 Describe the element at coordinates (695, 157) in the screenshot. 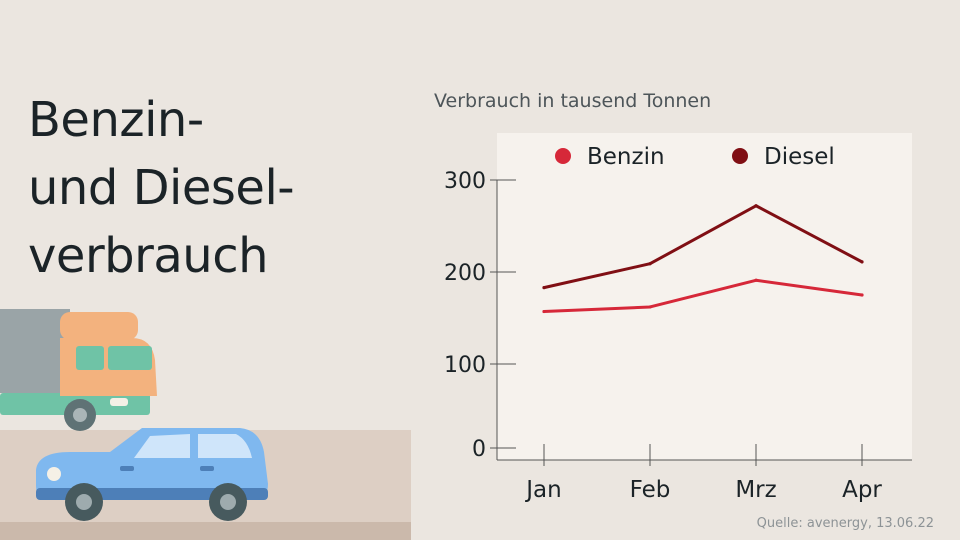

I see `legend: Benzin Diesel` at that location.